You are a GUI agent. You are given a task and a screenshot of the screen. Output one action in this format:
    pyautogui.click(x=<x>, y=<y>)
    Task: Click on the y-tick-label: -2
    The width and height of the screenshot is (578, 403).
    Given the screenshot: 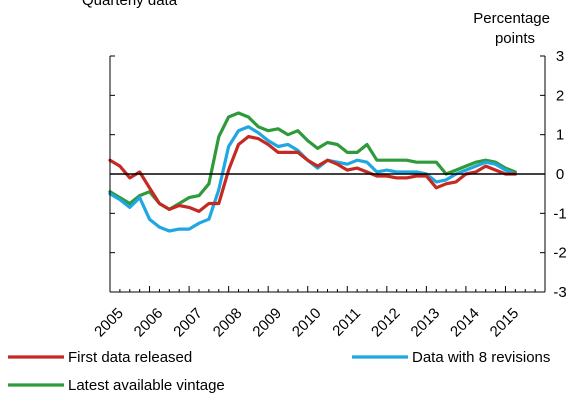 What is the action you would take?
    pyautogui.click(x=559, y=253)
    